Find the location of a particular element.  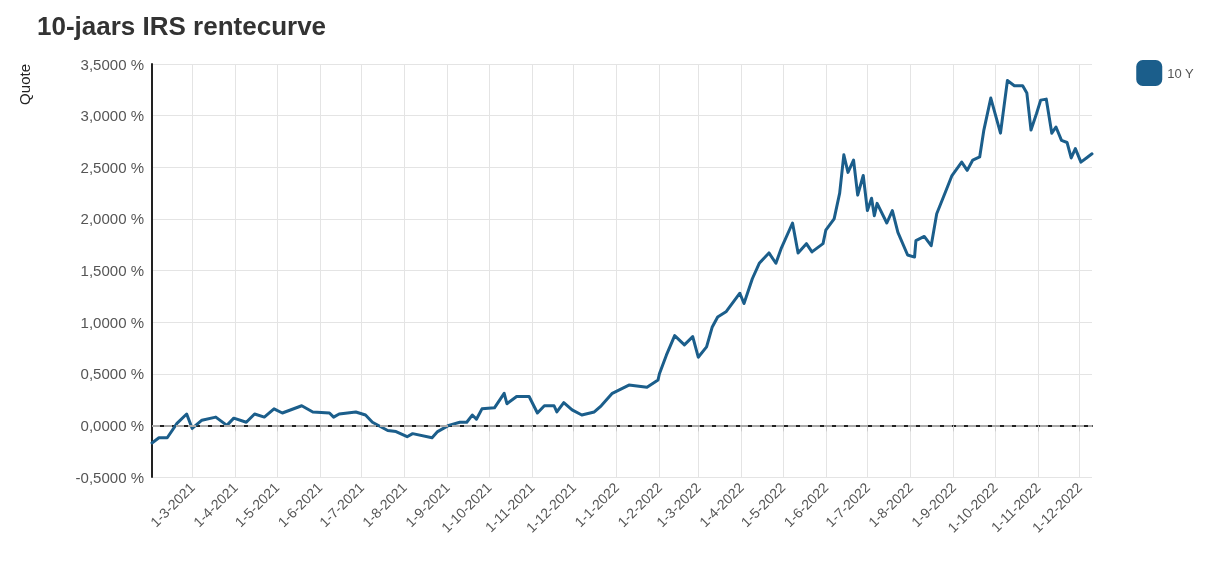

y-tick-label: 0,0000 % is located at coordinates (112, 425).